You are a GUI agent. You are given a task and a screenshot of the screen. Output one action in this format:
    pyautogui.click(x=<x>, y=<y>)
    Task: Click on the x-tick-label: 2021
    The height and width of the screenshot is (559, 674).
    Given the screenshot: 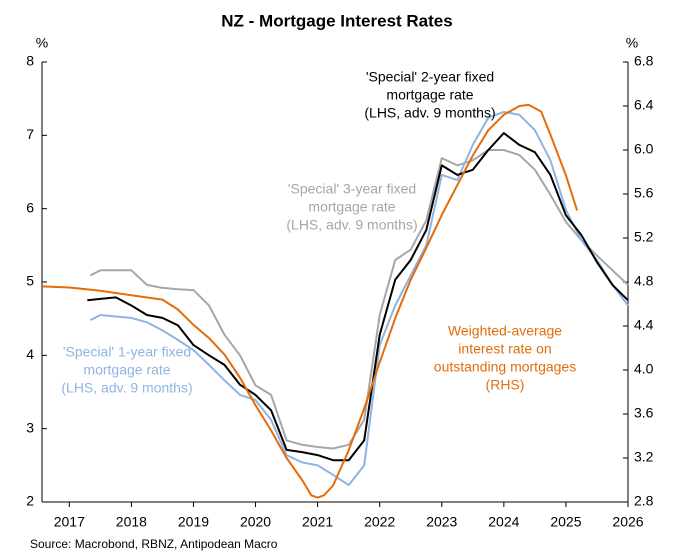 What is the action you would take?
    pyautogui.click(x=317, y=522)
    